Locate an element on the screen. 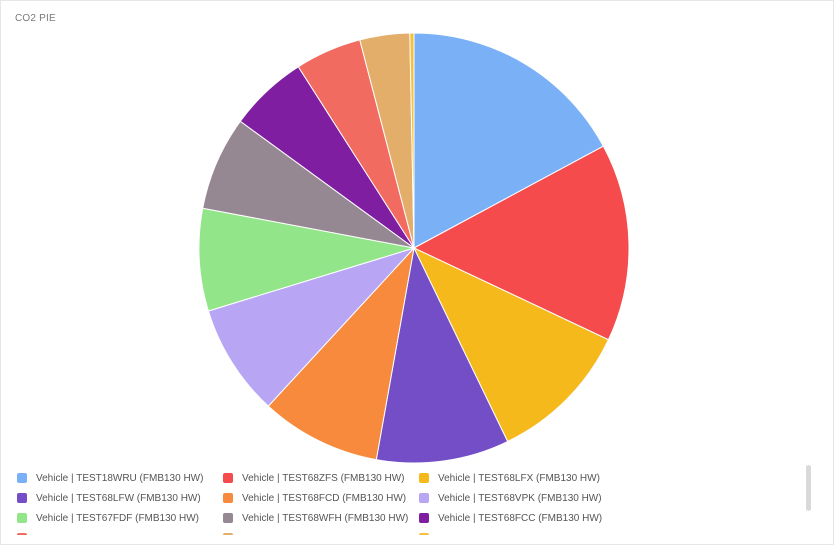 The height and width of the screenshot is (545, 834). legend-item: Vehicle | TEST68FCC (FMB130 HW) is located at coordinates (510, 518).